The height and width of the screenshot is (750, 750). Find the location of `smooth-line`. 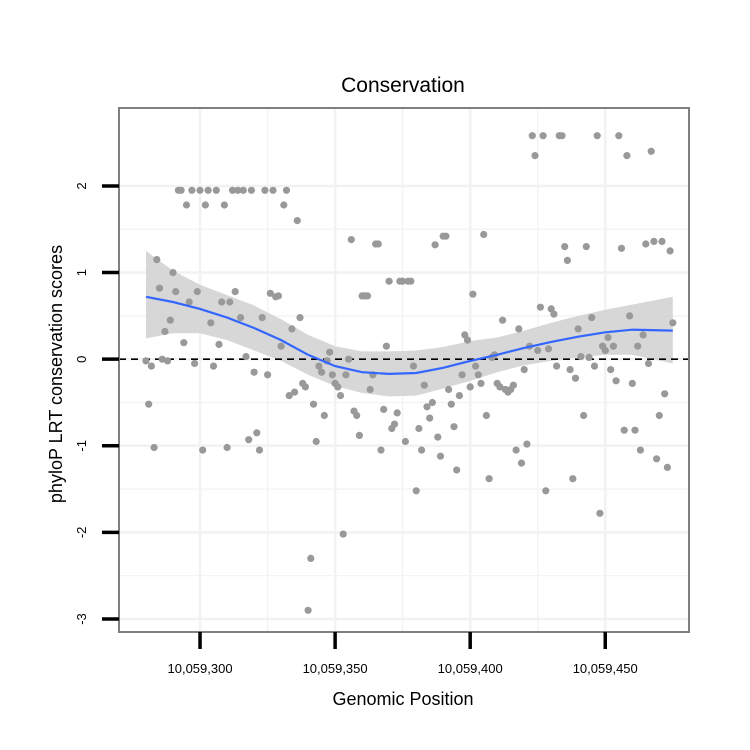

smooth-line is located at coordinates (409, 335).